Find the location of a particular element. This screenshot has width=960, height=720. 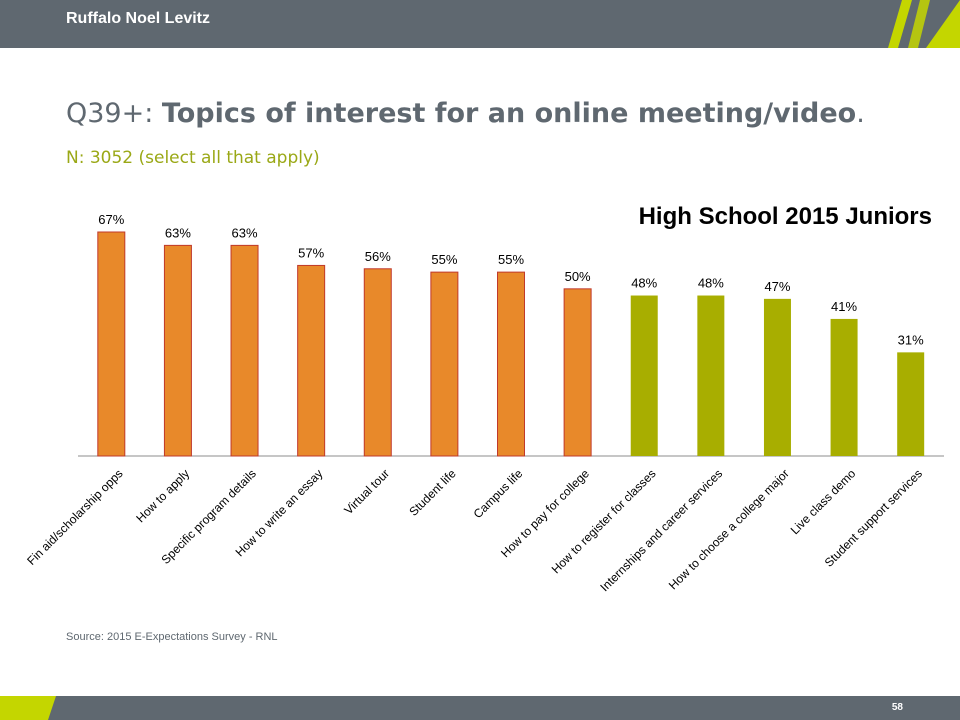

data-label-0: 67% is located at coordinates (111, 219).